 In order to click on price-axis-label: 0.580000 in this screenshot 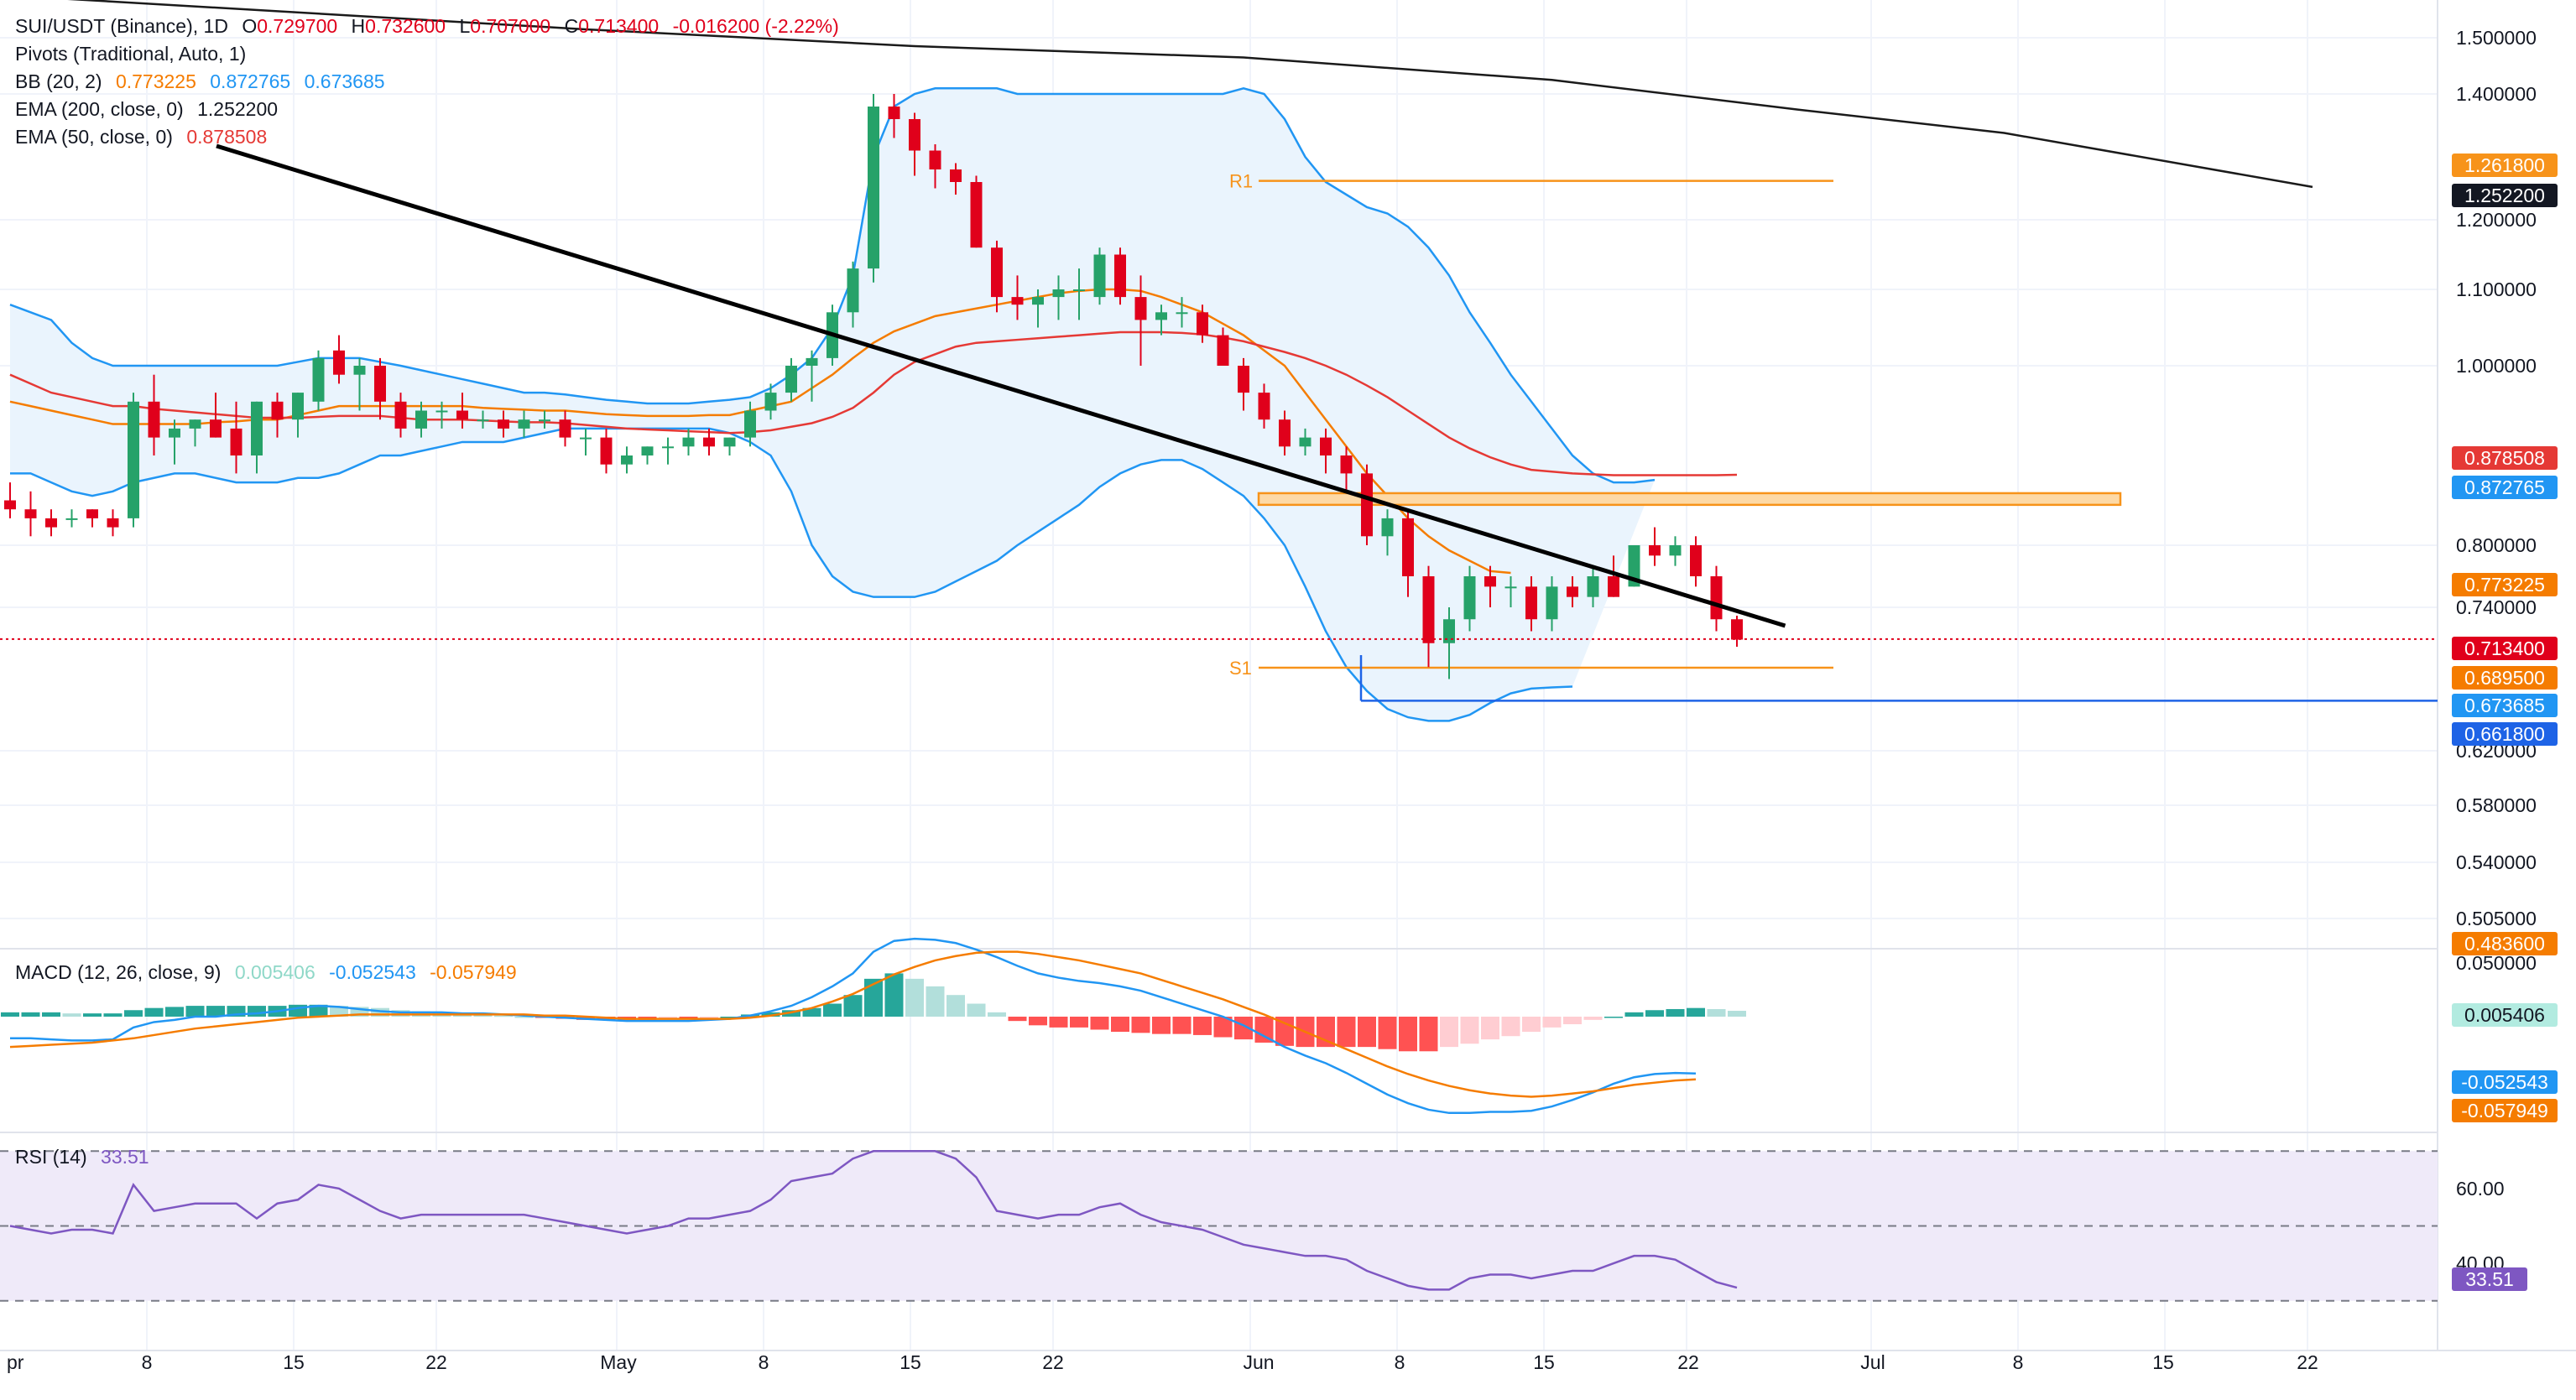, I will do `click(2496, 805)`.